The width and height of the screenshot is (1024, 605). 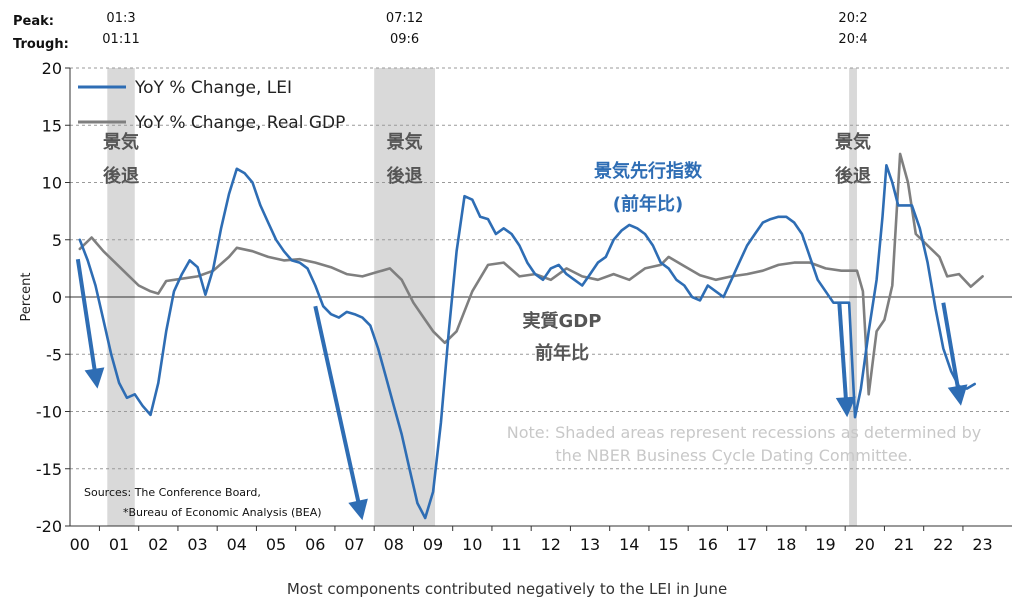 What do you see at coordinates (41, 44) in the screenshot?
I see `trough-header: Trough:` at bounding box center [41, 44].